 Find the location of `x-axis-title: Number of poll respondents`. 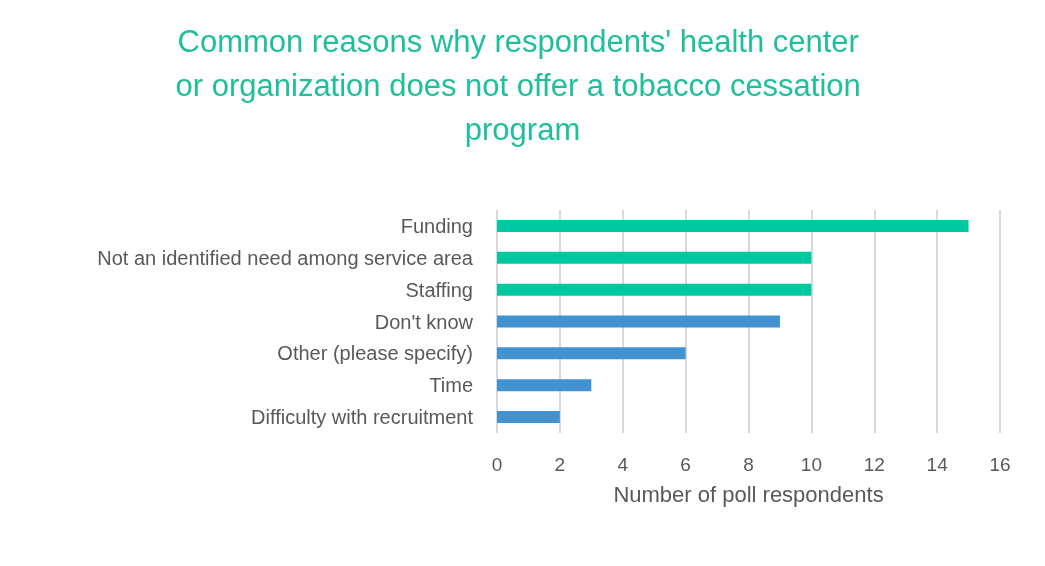

x-axis-title: Number of poll respondents is located at coordinates (748, 494).